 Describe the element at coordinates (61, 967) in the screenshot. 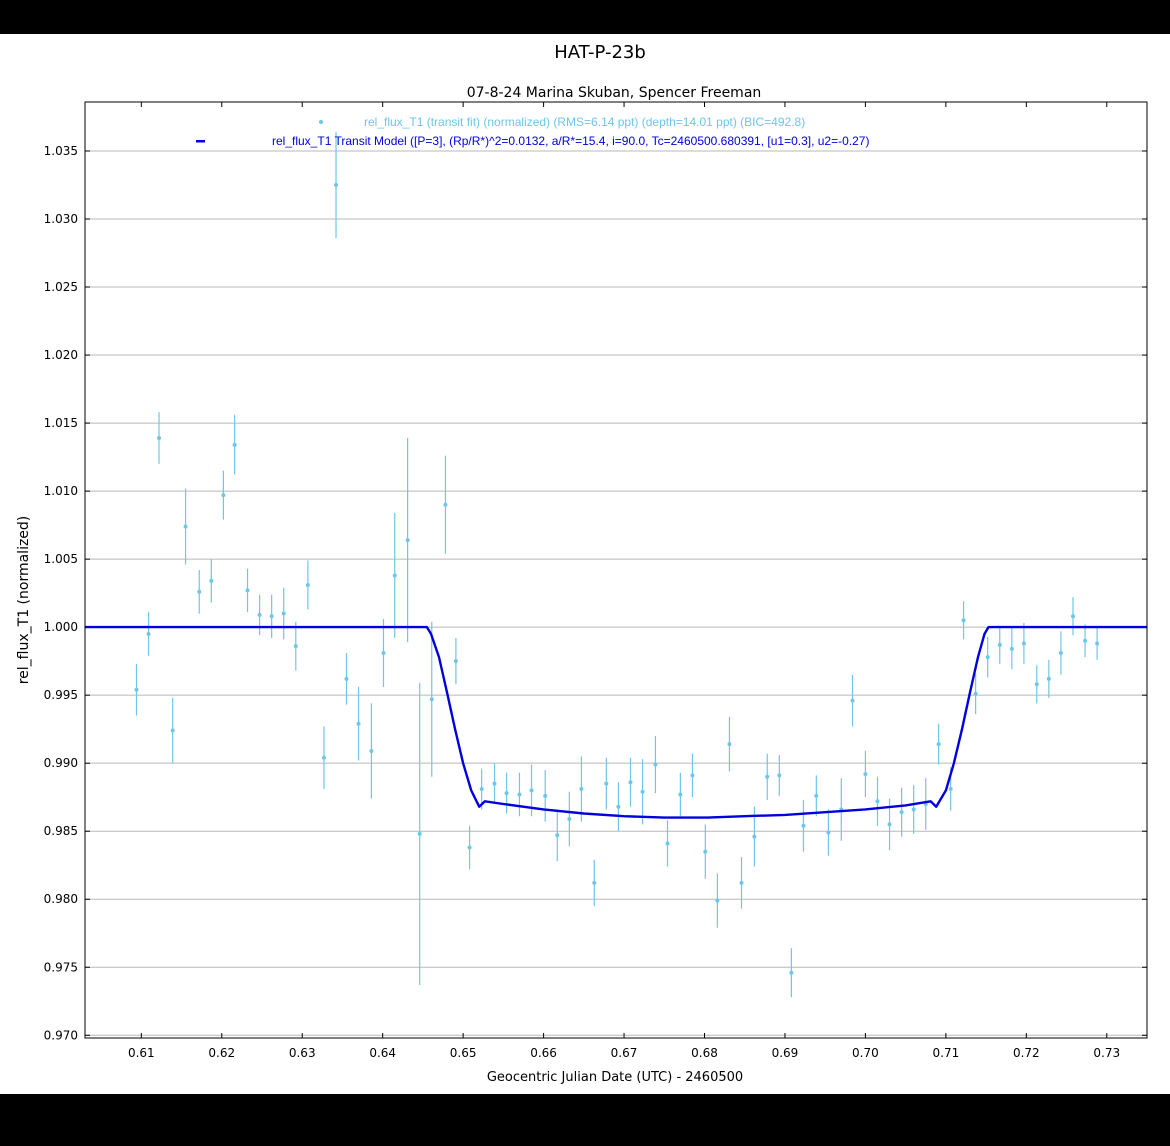

I see `y-tick-label: 0.975` at that location.